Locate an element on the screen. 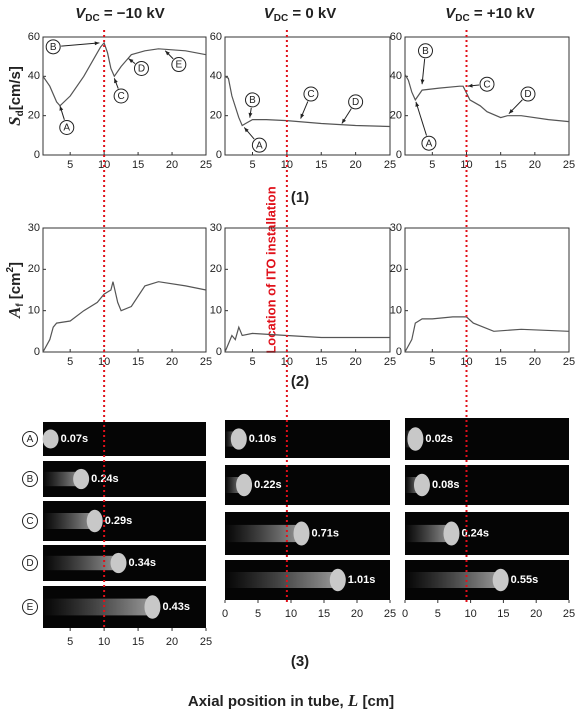 The height and width of the screenshot is (719, 582). time-label: 0.43s is located at coordinates (176, 607).